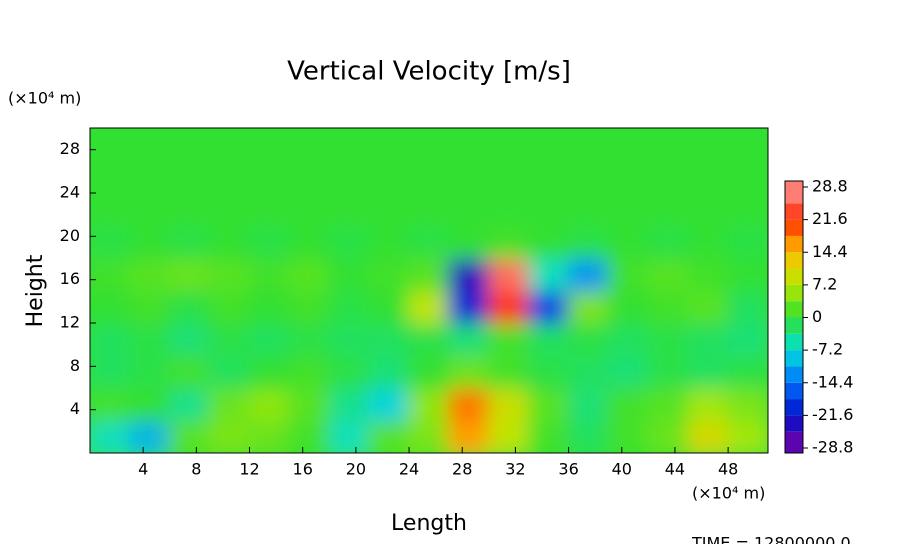 The width and height of the screenshot is (904, 544). What do you see at coordinates (771, 539) in the screenshot?
I see `footer: TIME = 12800000.0` at bounding box center [771, 539].